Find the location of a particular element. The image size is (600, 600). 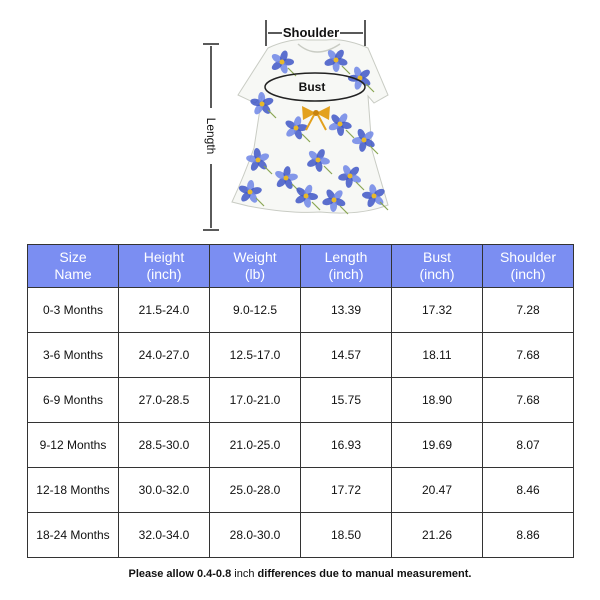

note-text-start: Please allow 0.4-0.8 is located at coordinates (180, 574).